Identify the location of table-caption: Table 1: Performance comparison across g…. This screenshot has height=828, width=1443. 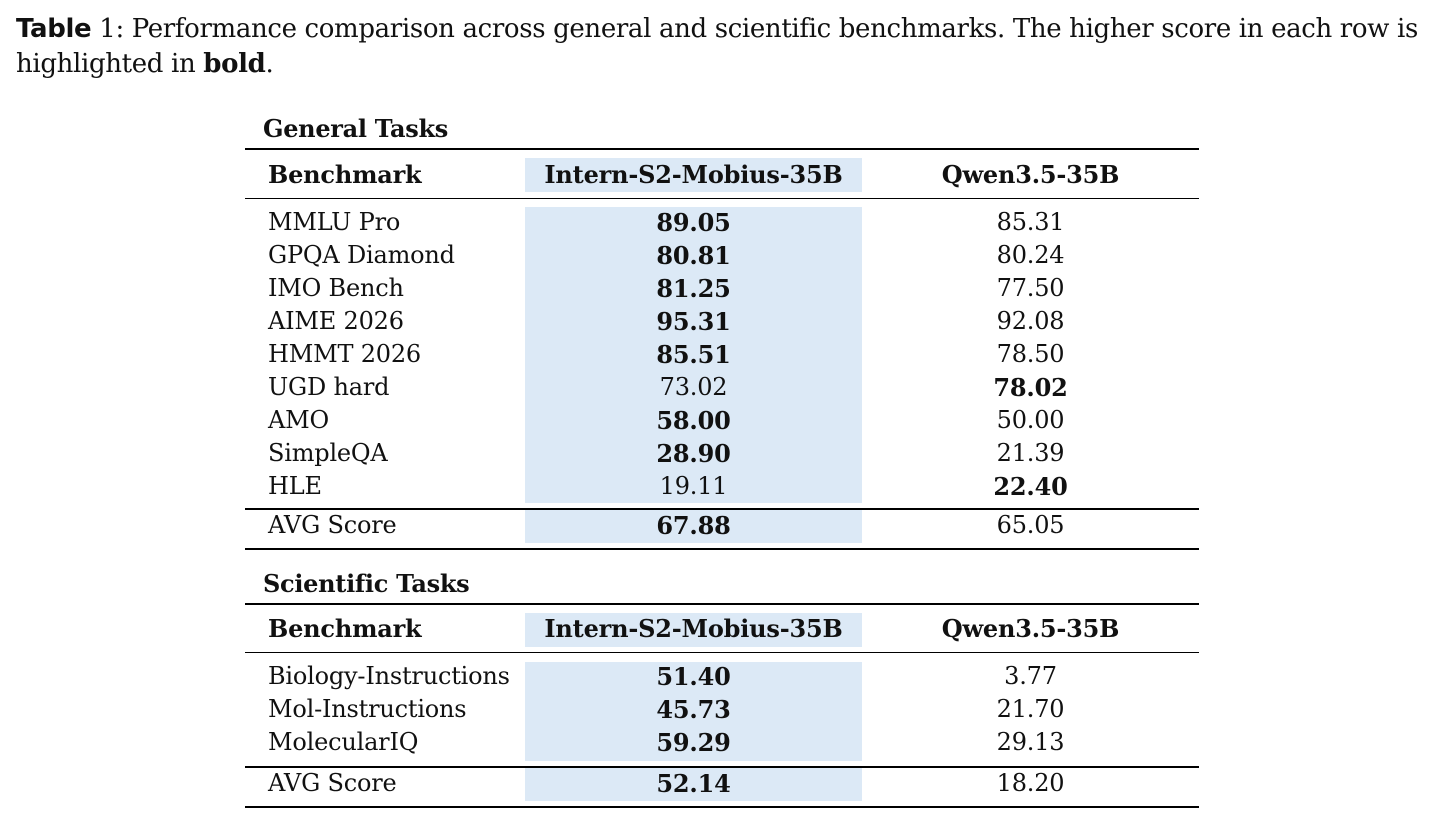
(723, 47).